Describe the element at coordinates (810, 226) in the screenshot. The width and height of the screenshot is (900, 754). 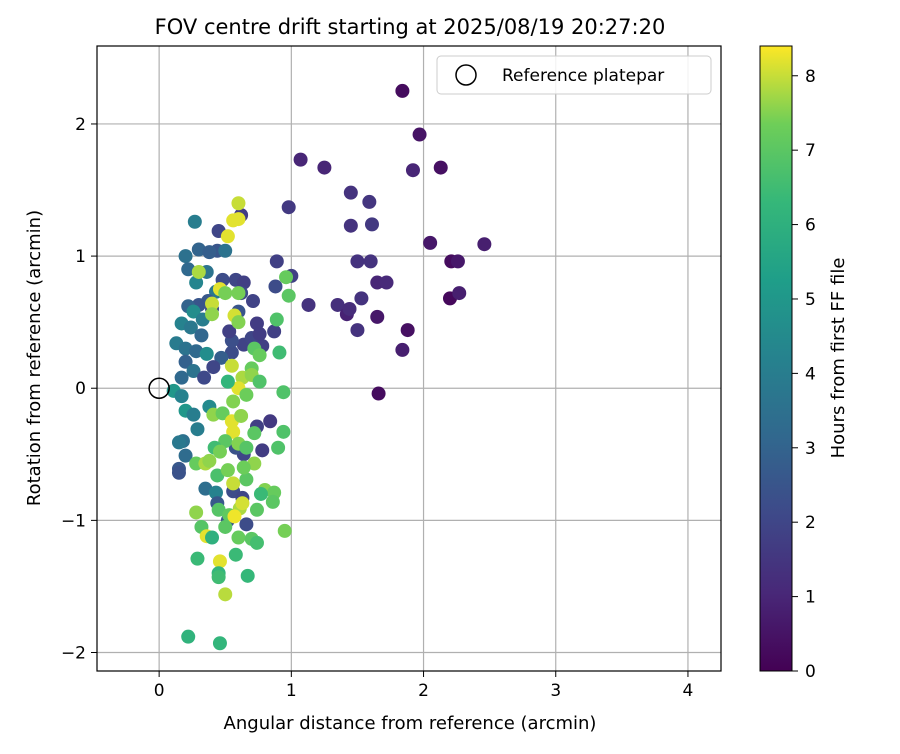
I see `colorbar-tick-label: 6` at that location.